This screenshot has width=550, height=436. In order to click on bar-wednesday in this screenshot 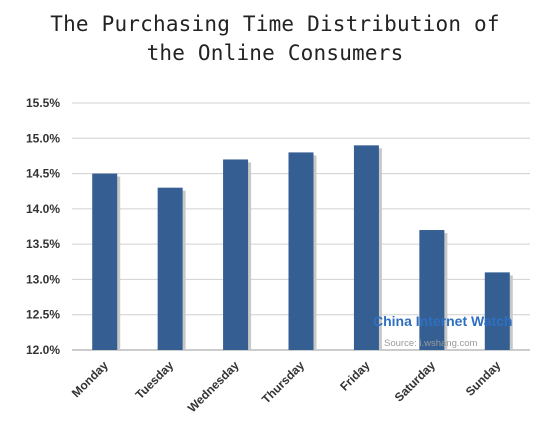, I will do `click(236, 254)`.